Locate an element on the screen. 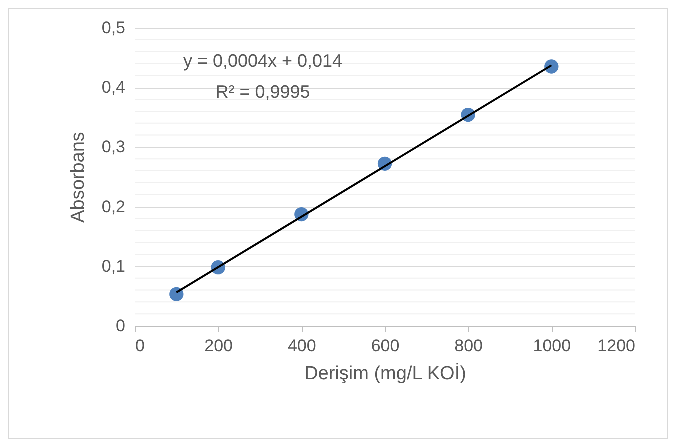  y-axis-title: Absorbans is located at coordinates (78, 177).